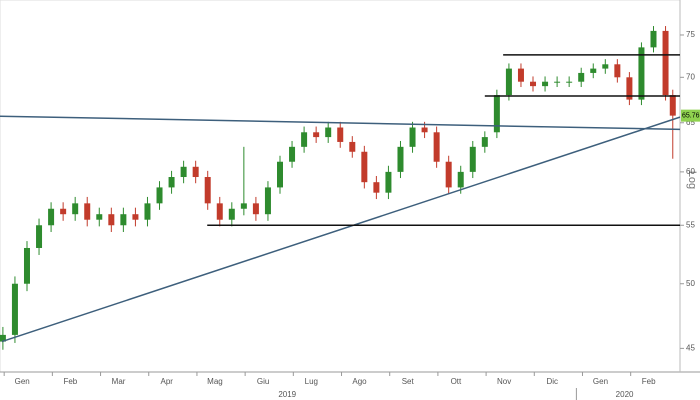 The image size is (700, 400). What do you see at coordinates (311, 381) in the screenshot?
I see `x-tick-label: Lug` at bounding box center [311, 381].